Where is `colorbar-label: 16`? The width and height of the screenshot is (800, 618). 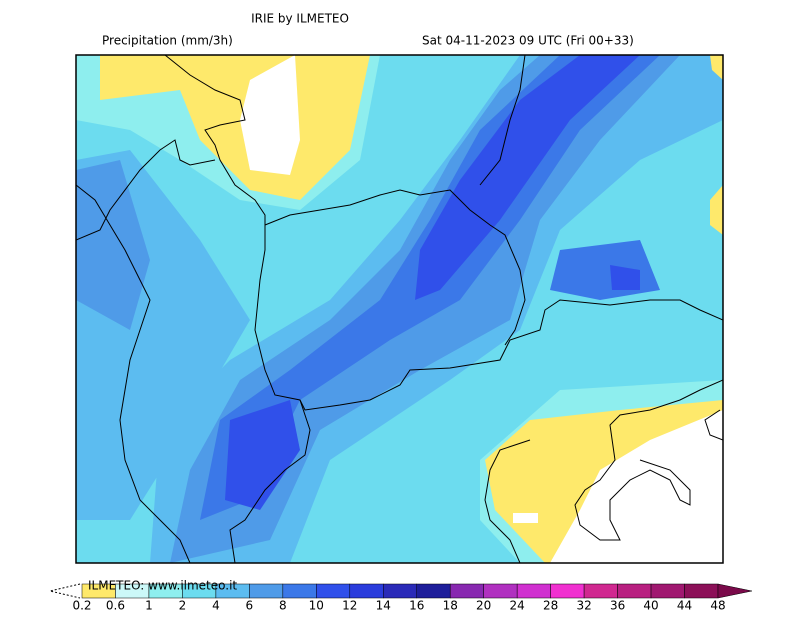
colorbar-label: 16 is located at coordinates (416, 606).